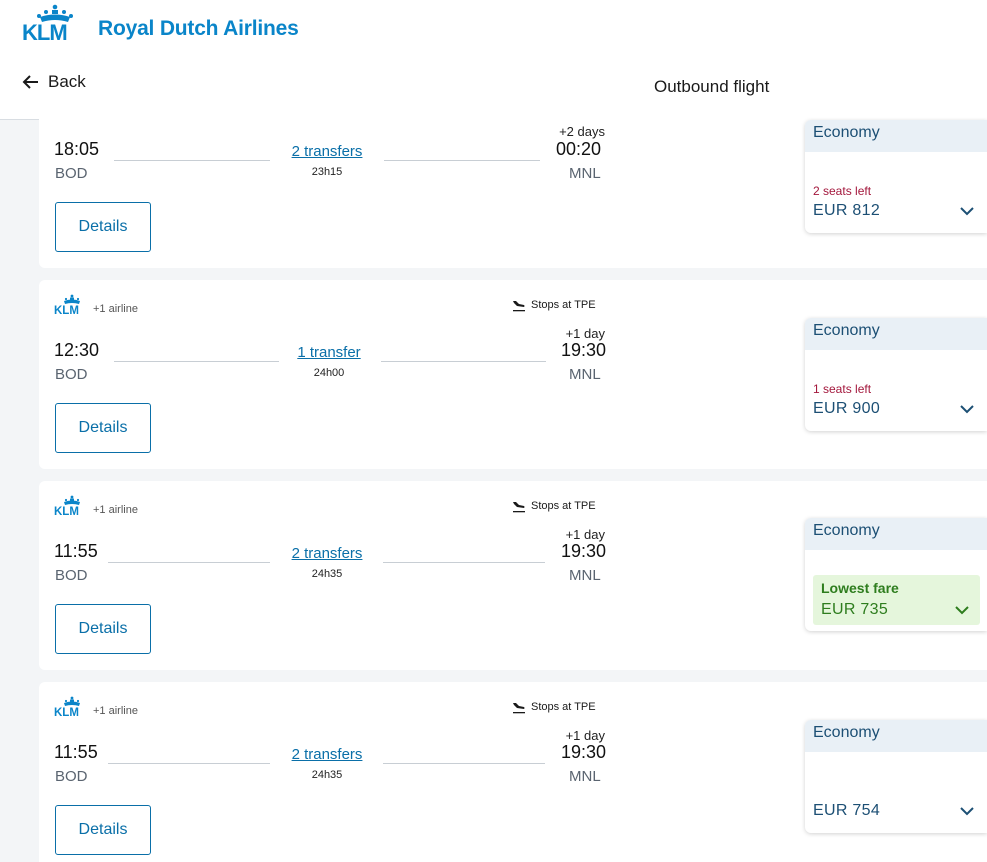 This screenshot has width=987, height=862. What do you see at coordinates (896, 176) in the screenshot?
I see `fare-option-economy: Economy 2 seats left EUR 812` at bounding box center [896, 176].